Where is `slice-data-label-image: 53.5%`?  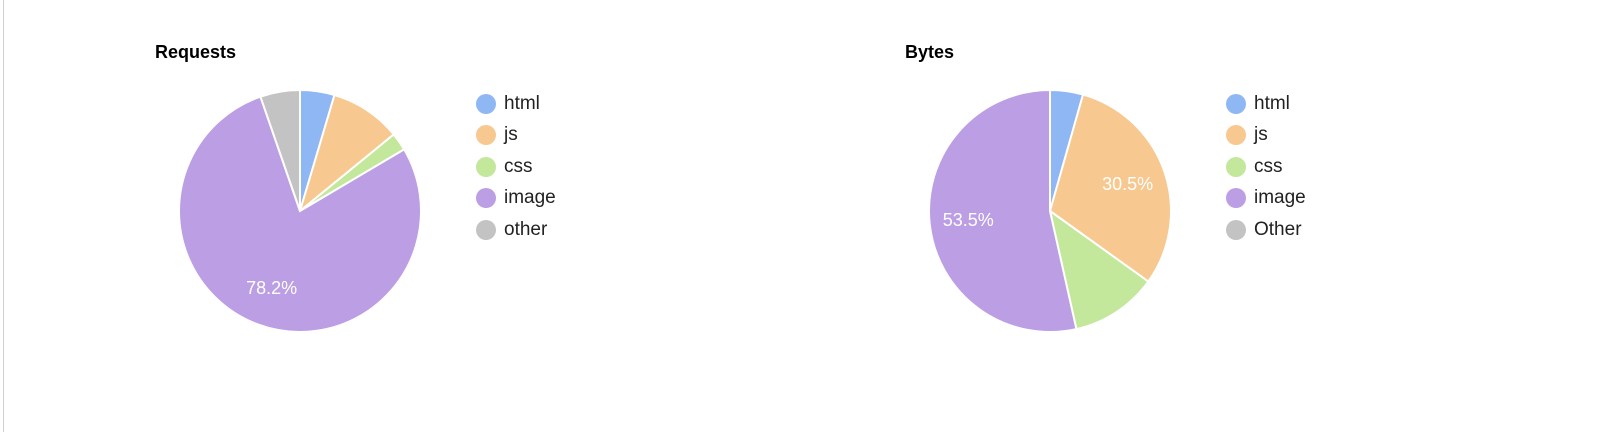 slice-data-label-image: 53.5% is located at coordinates (968, 220).